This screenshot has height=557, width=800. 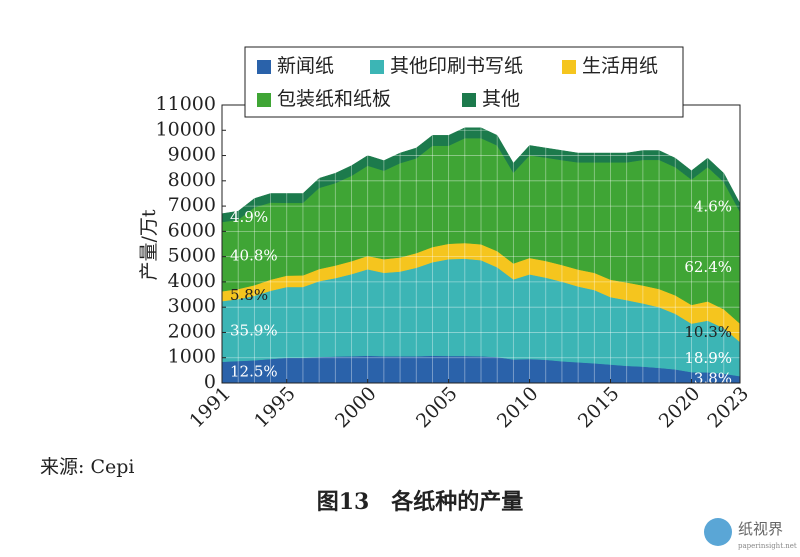 What do you see at coordinates (275, 408) in the screenshot?
I see `x-tick-label: 1995` at bounding box center [275, 408].